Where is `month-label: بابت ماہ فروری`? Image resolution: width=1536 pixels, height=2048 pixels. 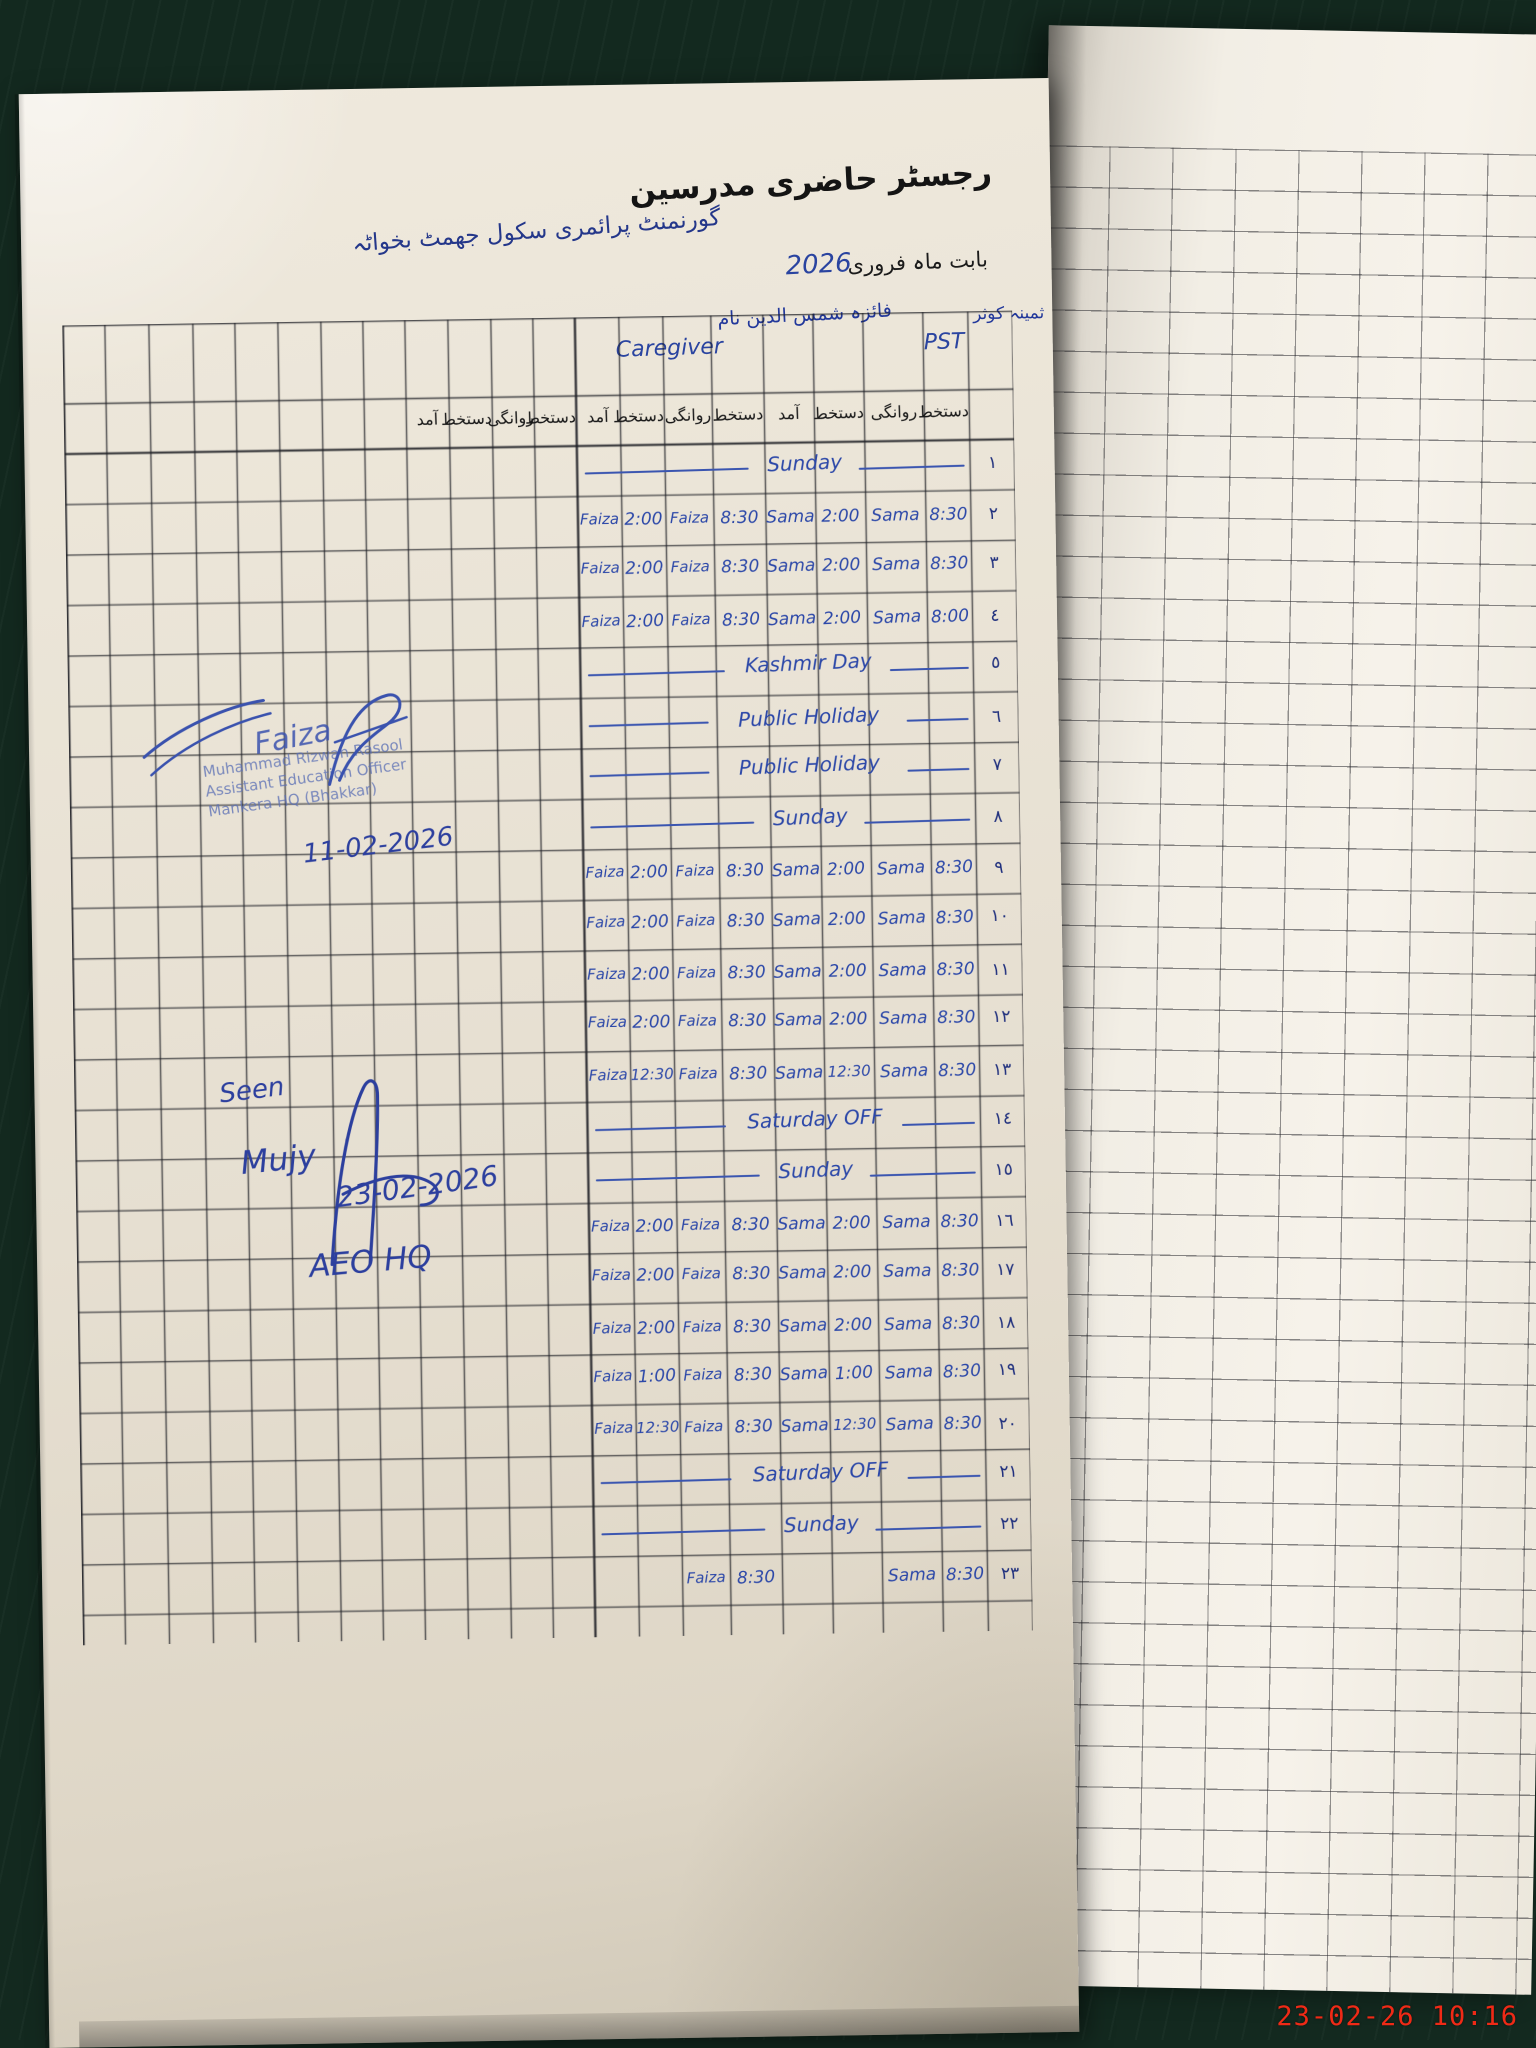 month-label: بابت ماہ فروری is located at coordinates (917, 262).